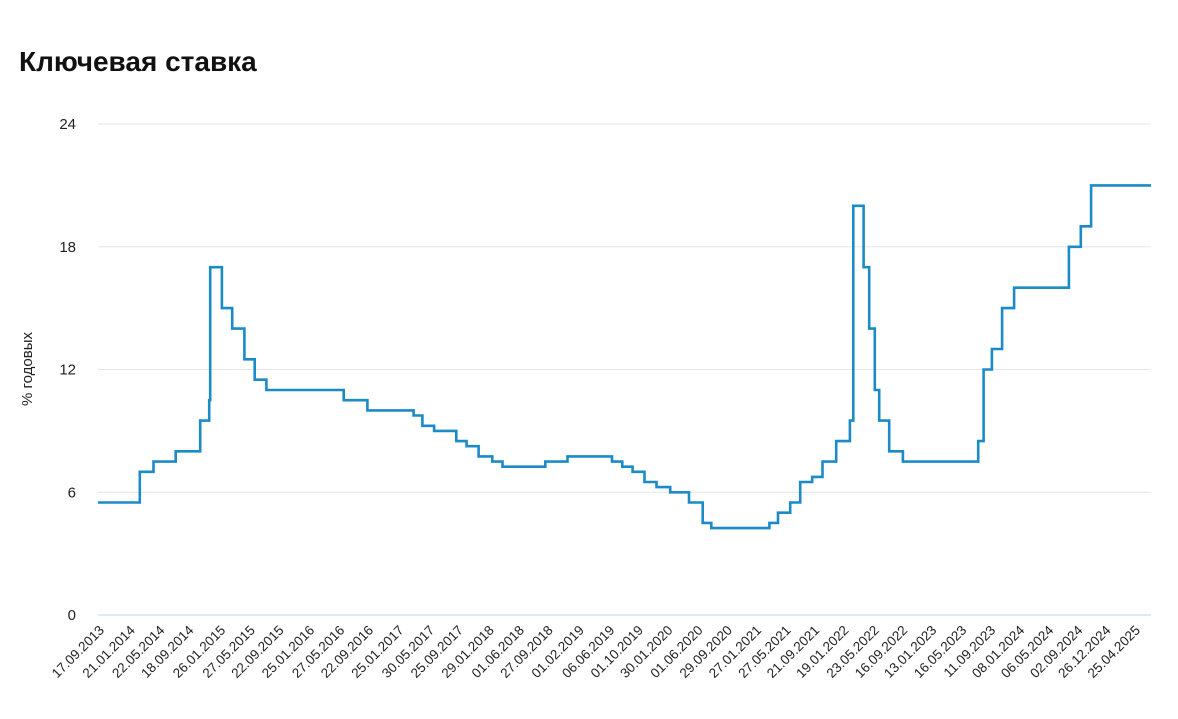 The height and width of the screenshot is (719, 1178). Describe the element at coordinates (67, 247) in the screenshot. I see `y-tick-label: 18` at that location.